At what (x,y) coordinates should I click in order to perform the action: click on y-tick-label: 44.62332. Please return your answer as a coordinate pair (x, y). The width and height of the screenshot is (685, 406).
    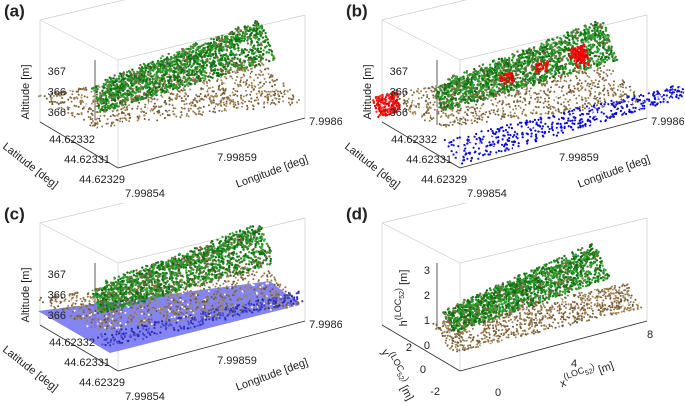
    Looking at the image, I should click on (72, 140).